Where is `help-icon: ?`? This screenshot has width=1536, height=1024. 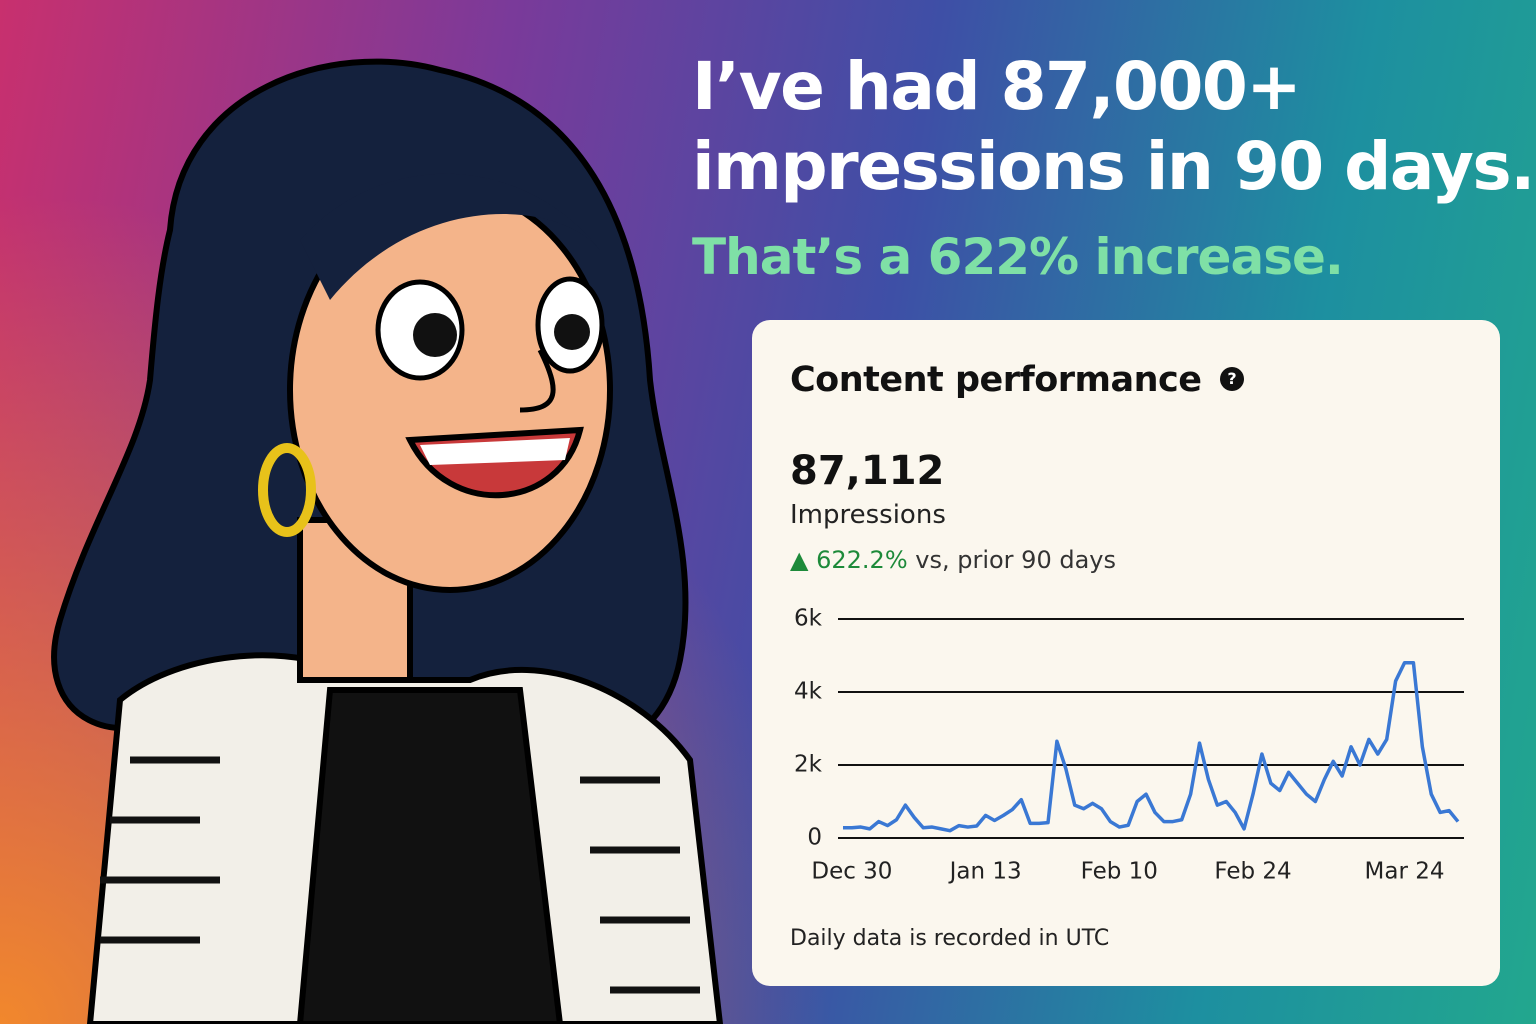
help-icon: ? is located at coordinates (1232, 379).